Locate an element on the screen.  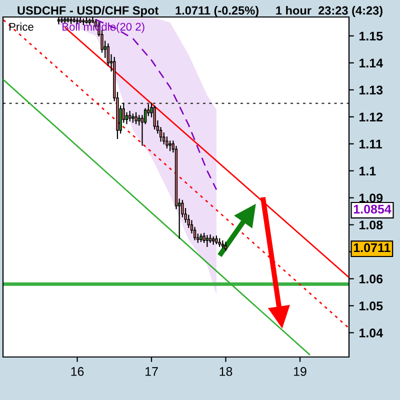
y-tick-label: 1.04 is located at coordinates (371, 333).